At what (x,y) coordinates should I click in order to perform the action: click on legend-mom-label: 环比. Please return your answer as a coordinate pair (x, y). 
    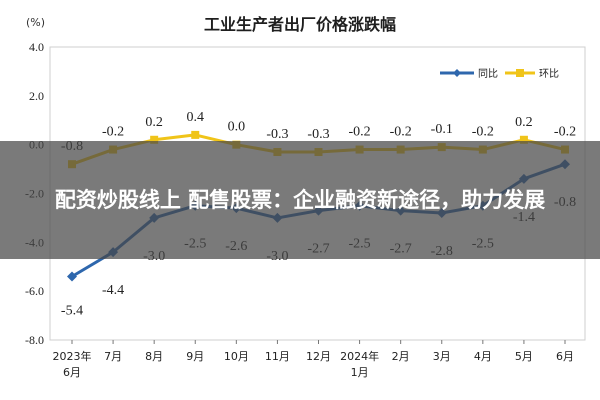
    Looking at the image, I should click on (549, 74).